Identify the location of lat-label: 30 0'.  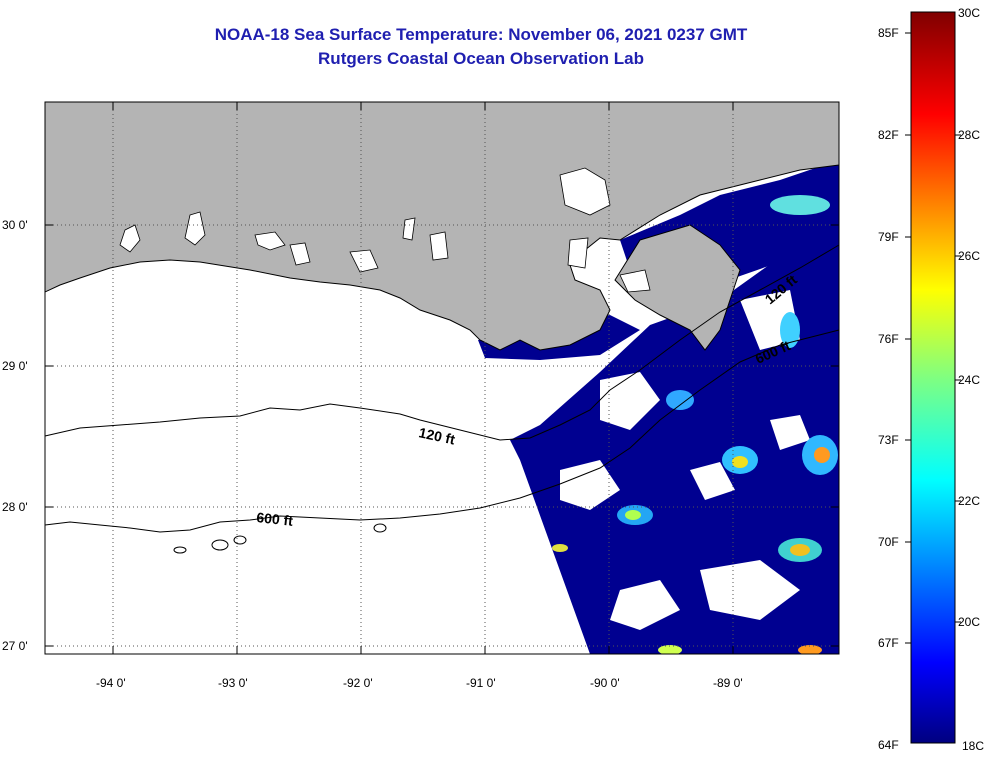
(15, 225).